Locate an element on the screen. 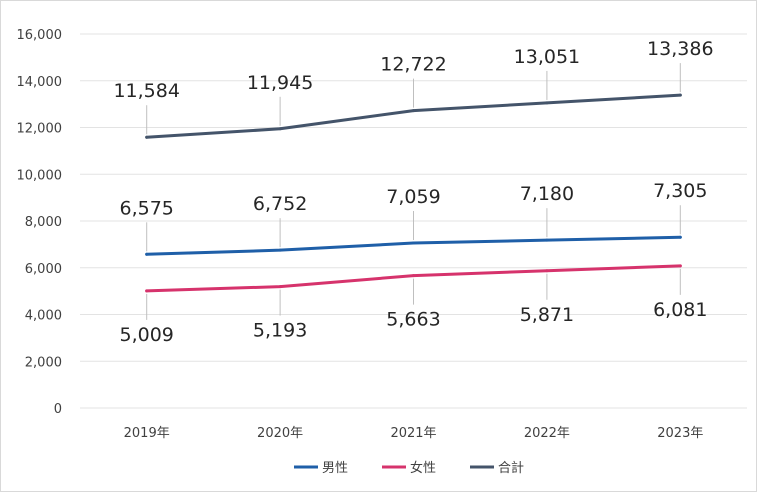 The image size is (757, 492). data-label: 11,584 is located at coordinates (146, 91).